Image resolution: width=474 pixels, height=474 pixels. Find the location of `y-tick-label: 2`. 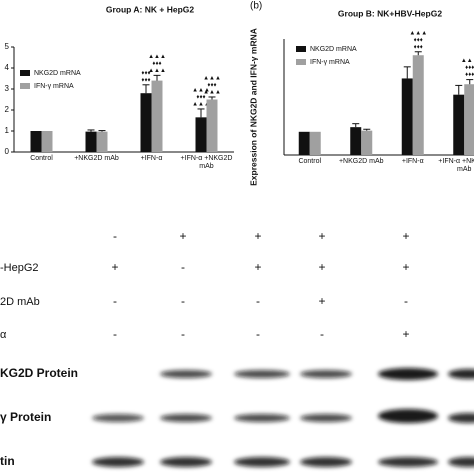

y-tick-label: 2 is located at coordinates (7, 109).